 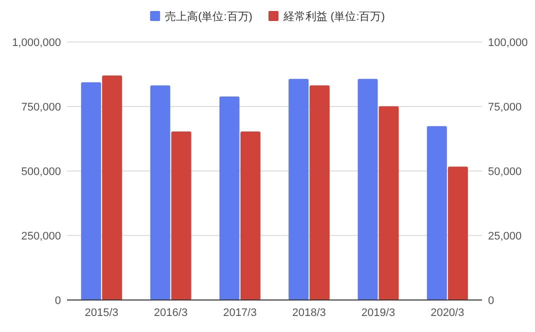 What do you see at coordinates (36, 43) in the screenshot?
I see `y-tick-label: 1,000,000` at bounding box center [36, 43].